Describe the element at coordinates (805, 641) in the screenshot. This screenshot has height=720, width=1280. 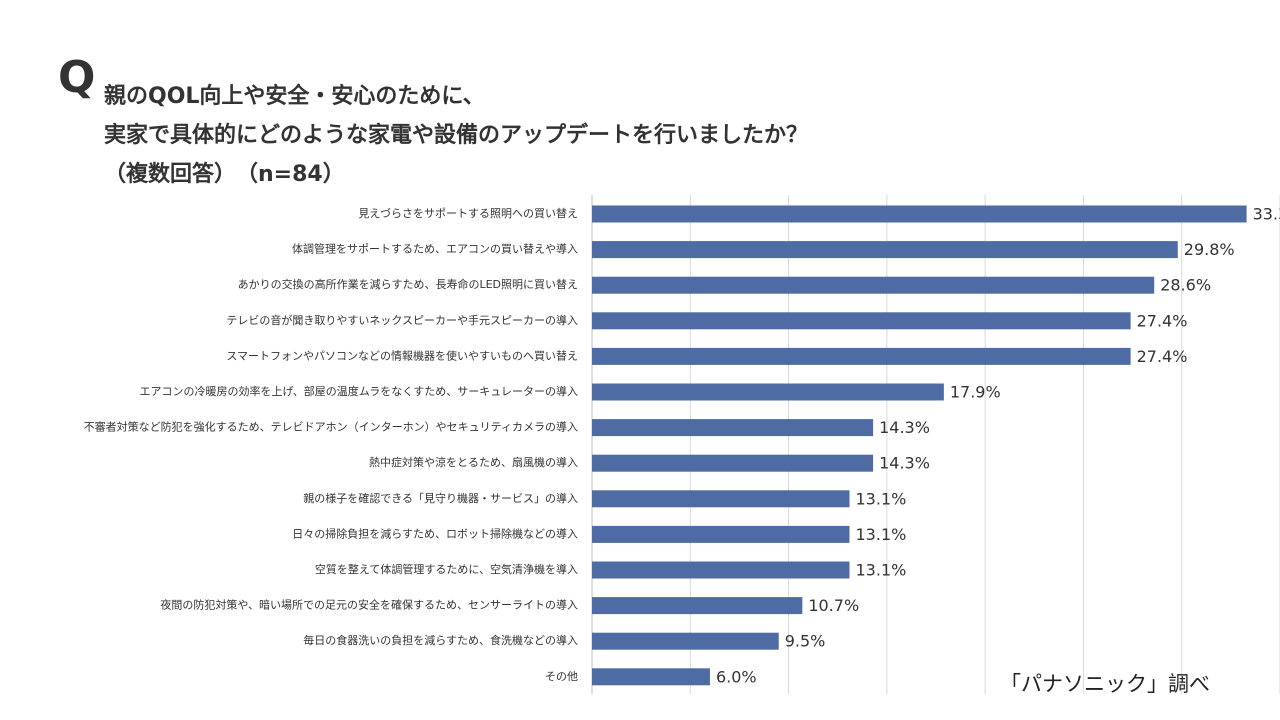
I see `value-label: 9.5%` at that location.